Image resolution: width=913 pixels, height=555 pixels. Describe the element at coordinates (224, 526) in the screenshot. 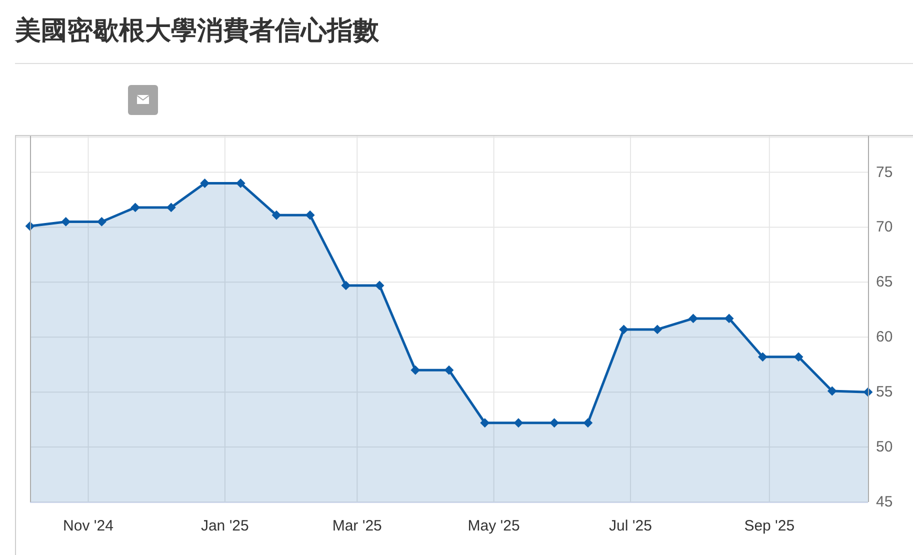

I see `x-tick-label: Jan '25` at that location.